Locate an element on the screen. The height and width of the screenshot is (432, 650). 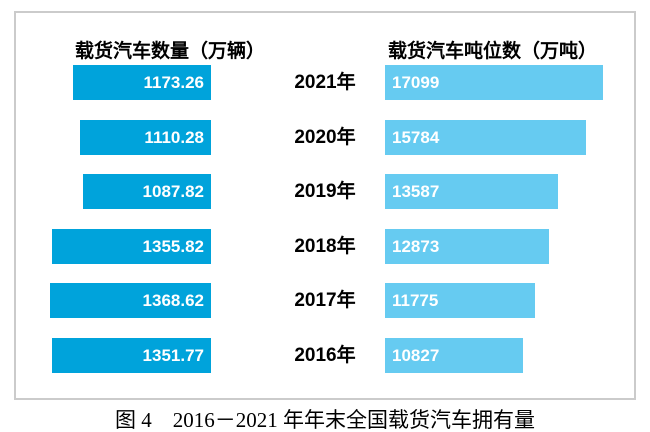
right-bar-value: 13587 is located at coordinates (416, 191).